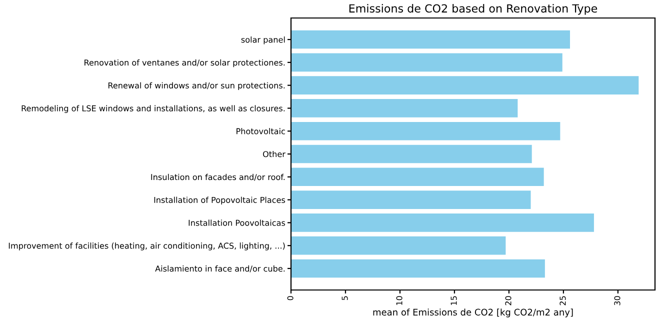 The image size is (660, 322). I want to click on y-tick-label: Renewal of windows and/or sun protections., so click(196, 86).